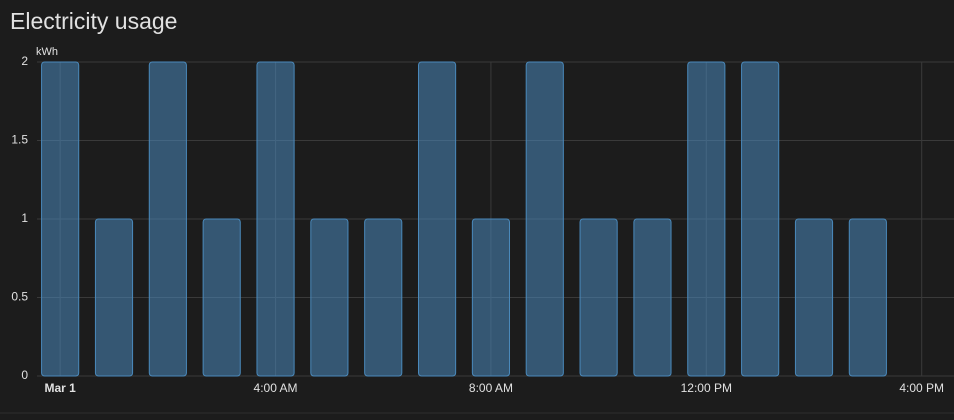 The image size is (954, 420). I want to click on y-axis-label: kWh, so click(47, 52).